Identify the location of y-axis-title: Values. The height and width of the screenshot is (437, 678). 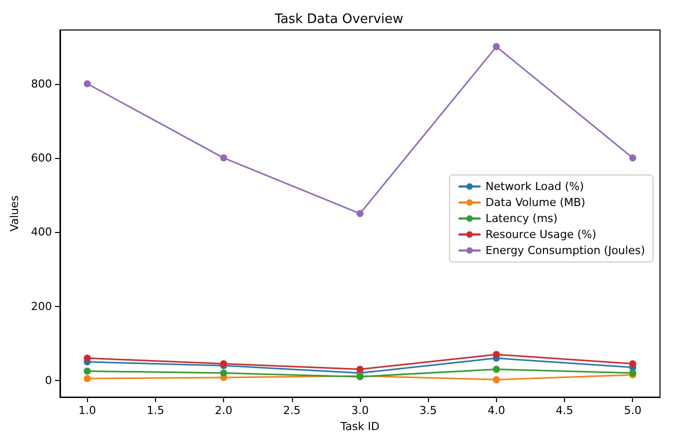
(14, 213).